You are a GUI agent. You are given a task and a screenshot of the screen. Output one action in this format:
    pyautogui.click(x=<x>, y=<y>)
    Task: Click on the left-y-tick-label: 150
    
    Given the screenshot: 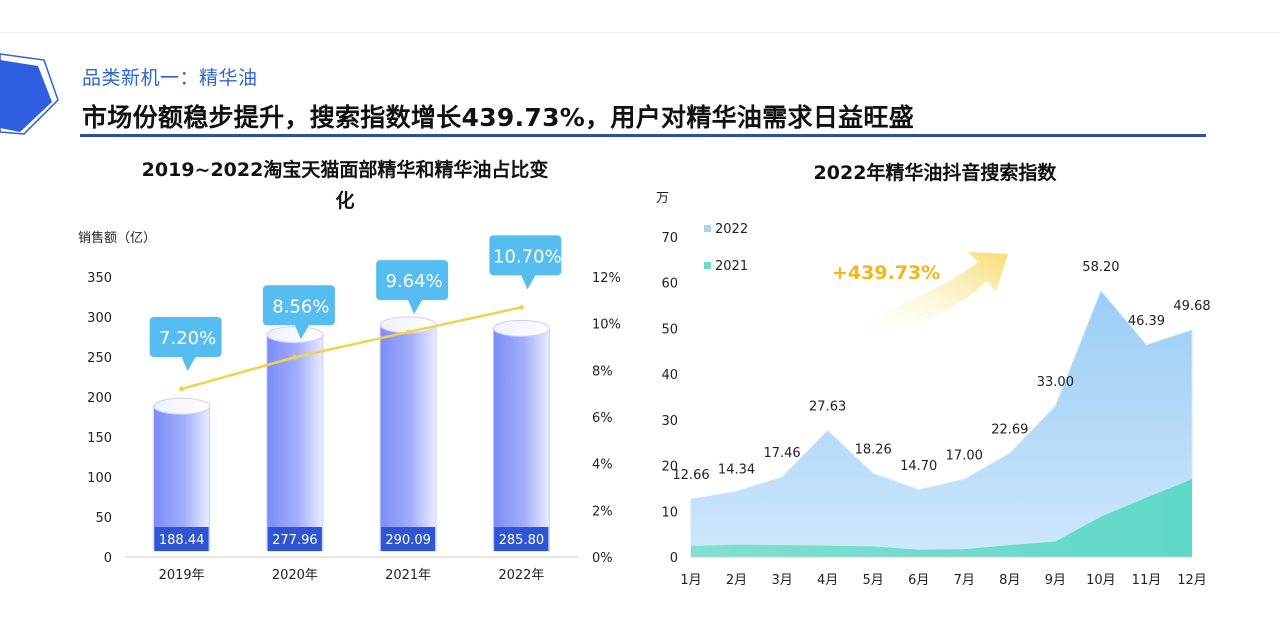 What is the action you would take?
    pyautogui.click(x=99, y=438)
    